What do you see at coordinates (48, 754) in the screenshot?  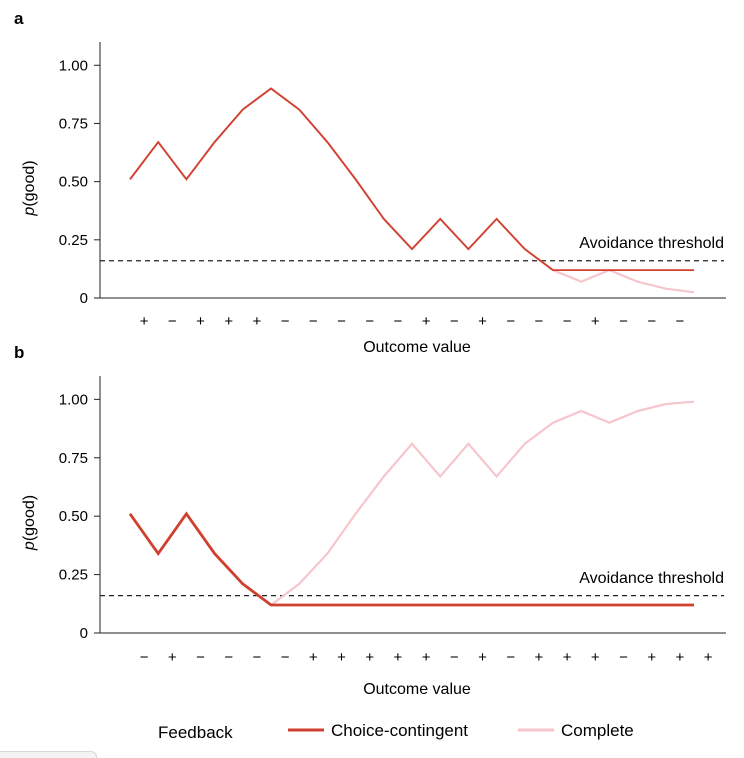 I see `page-edge-tab` at bounding box center [48, 754].